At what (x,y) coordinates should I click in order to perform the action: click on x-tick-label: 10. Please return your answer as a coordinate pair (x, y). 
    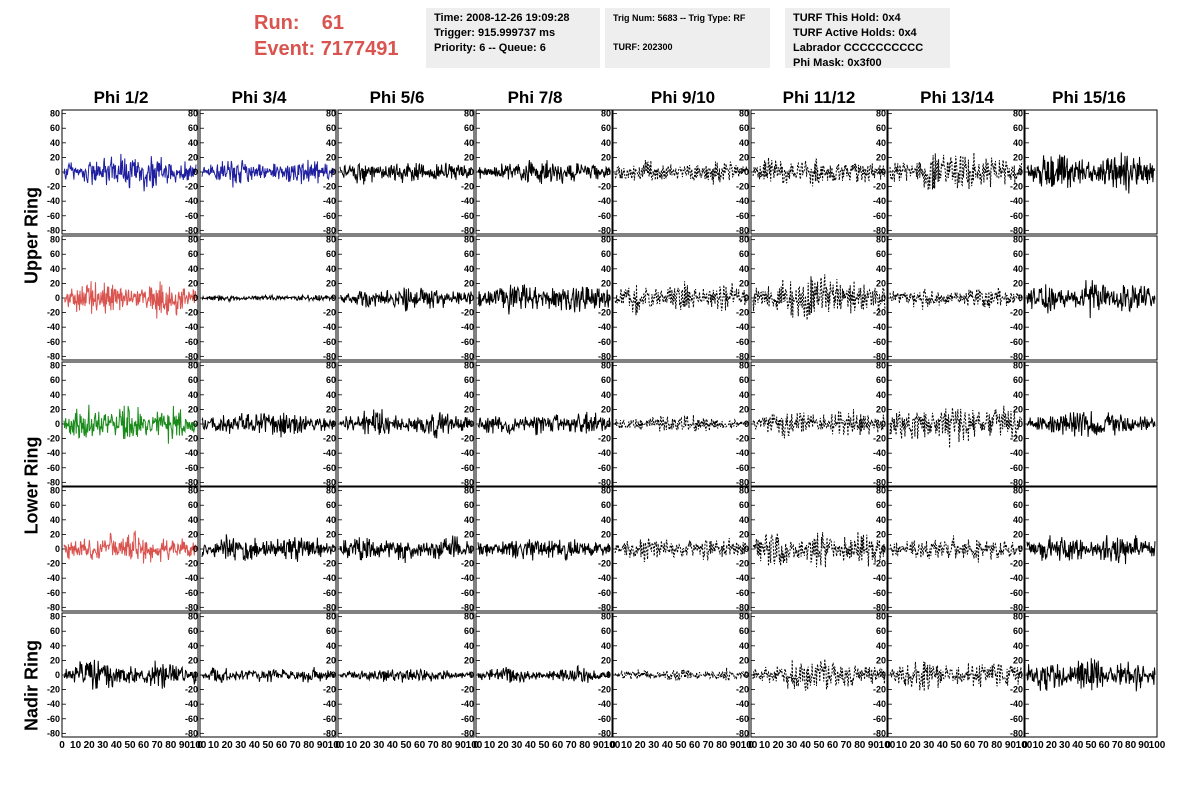
    Looking at the image, I should click on (490, 745).